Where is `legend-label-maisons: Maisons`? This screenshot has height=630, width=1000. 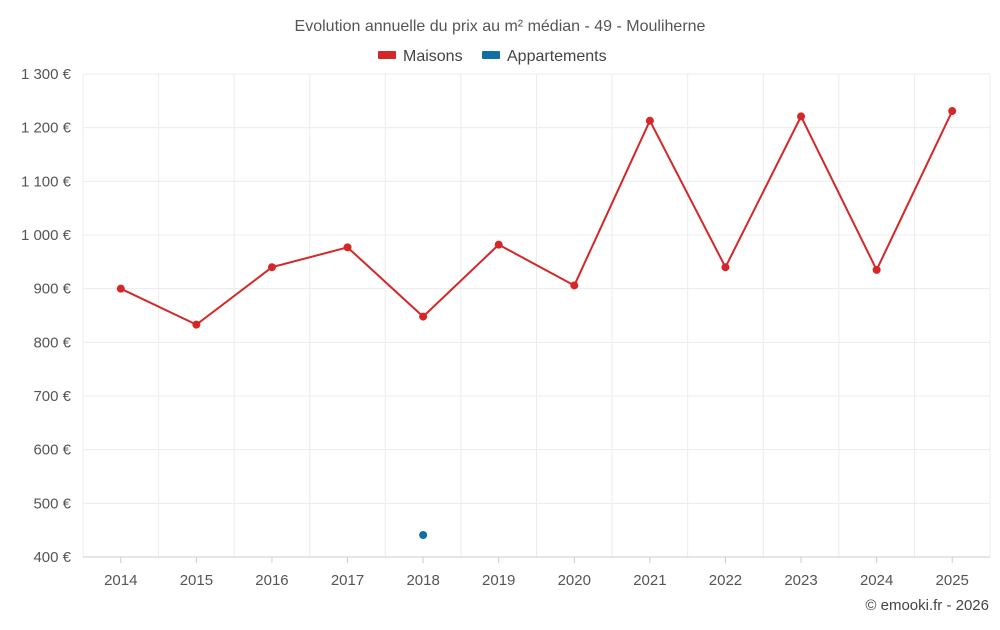 legend-label-maisons: Maisons is located at coordinates (433, 56).